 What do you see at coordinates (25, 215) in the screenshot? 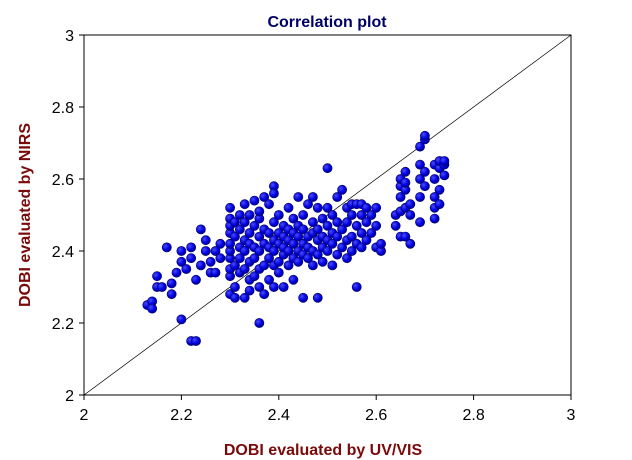
I see `y-axis-label: DOBI evaluated by NIRS` at bounding box center [25, 215].